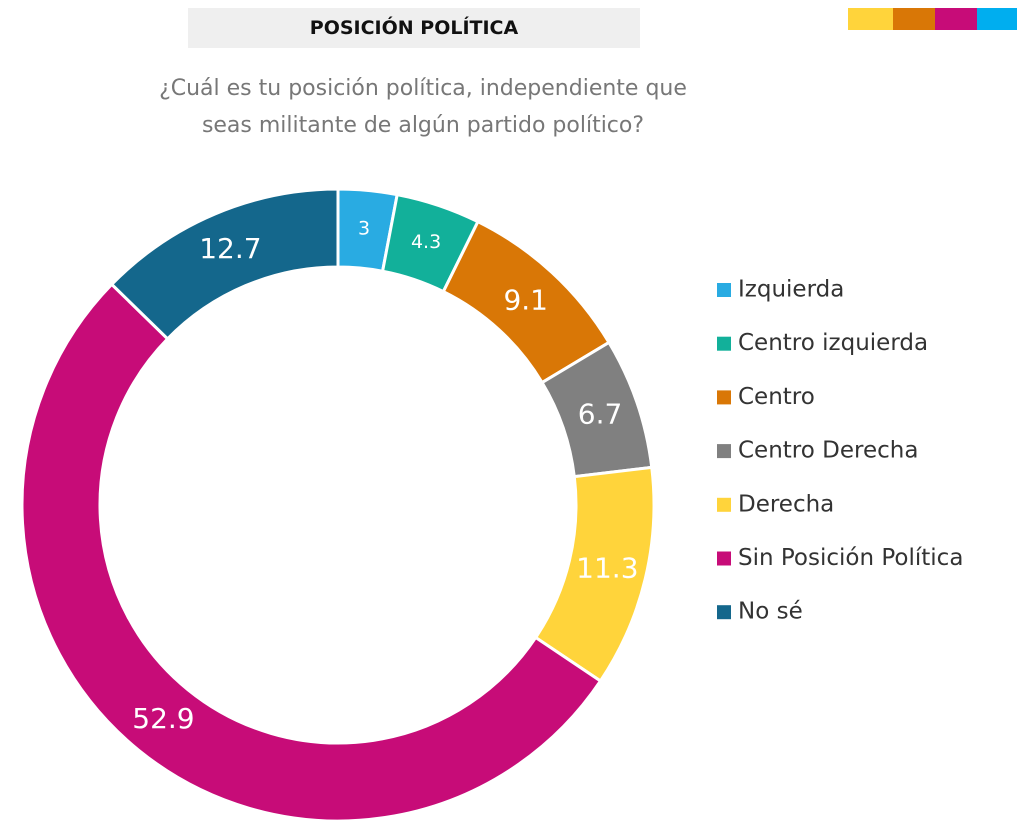 The height and width of the screenshot is (823, 1017). I want to click on legend-label: Centro Derecha, so click(828, 451).